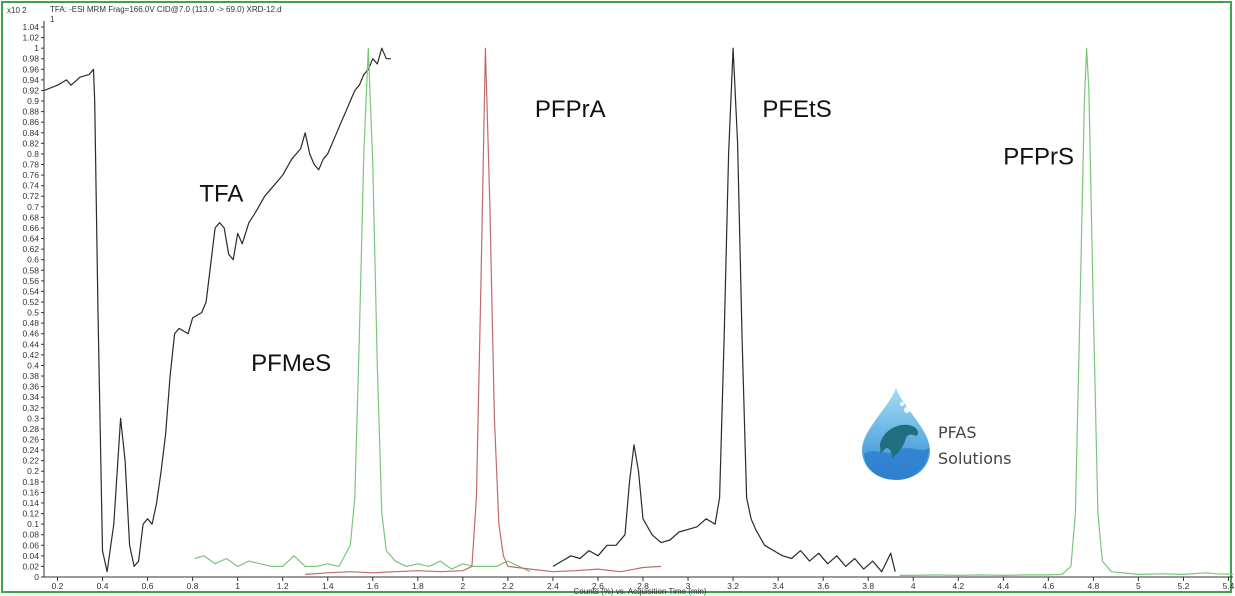 This screenshot has width=1235, height=596. I want to click on y-tick-label: 0.94, so click(30, 80).